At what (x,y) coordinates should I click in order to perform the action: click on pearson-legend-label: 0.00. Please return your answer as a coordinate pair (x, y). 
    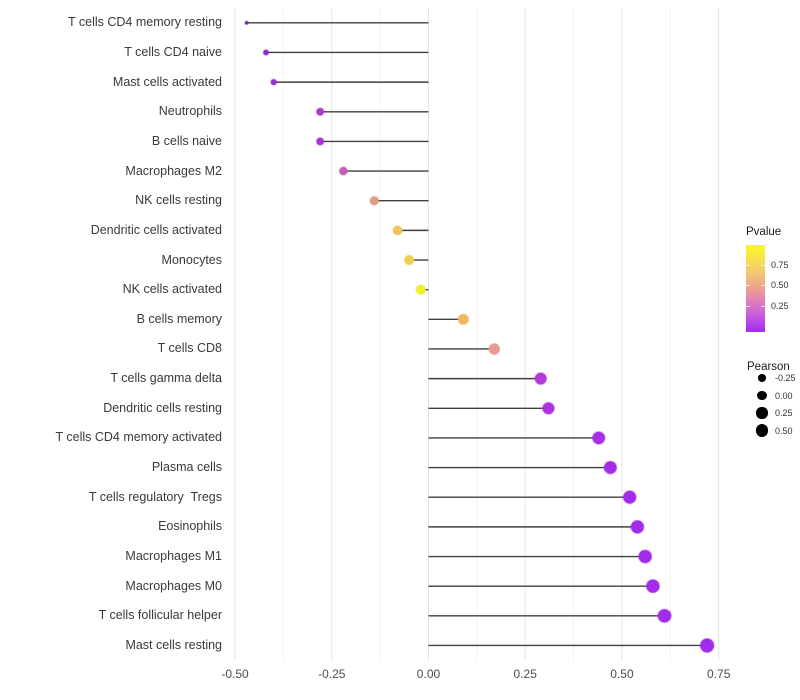
    Looking at the image, I should click on (784, 395).